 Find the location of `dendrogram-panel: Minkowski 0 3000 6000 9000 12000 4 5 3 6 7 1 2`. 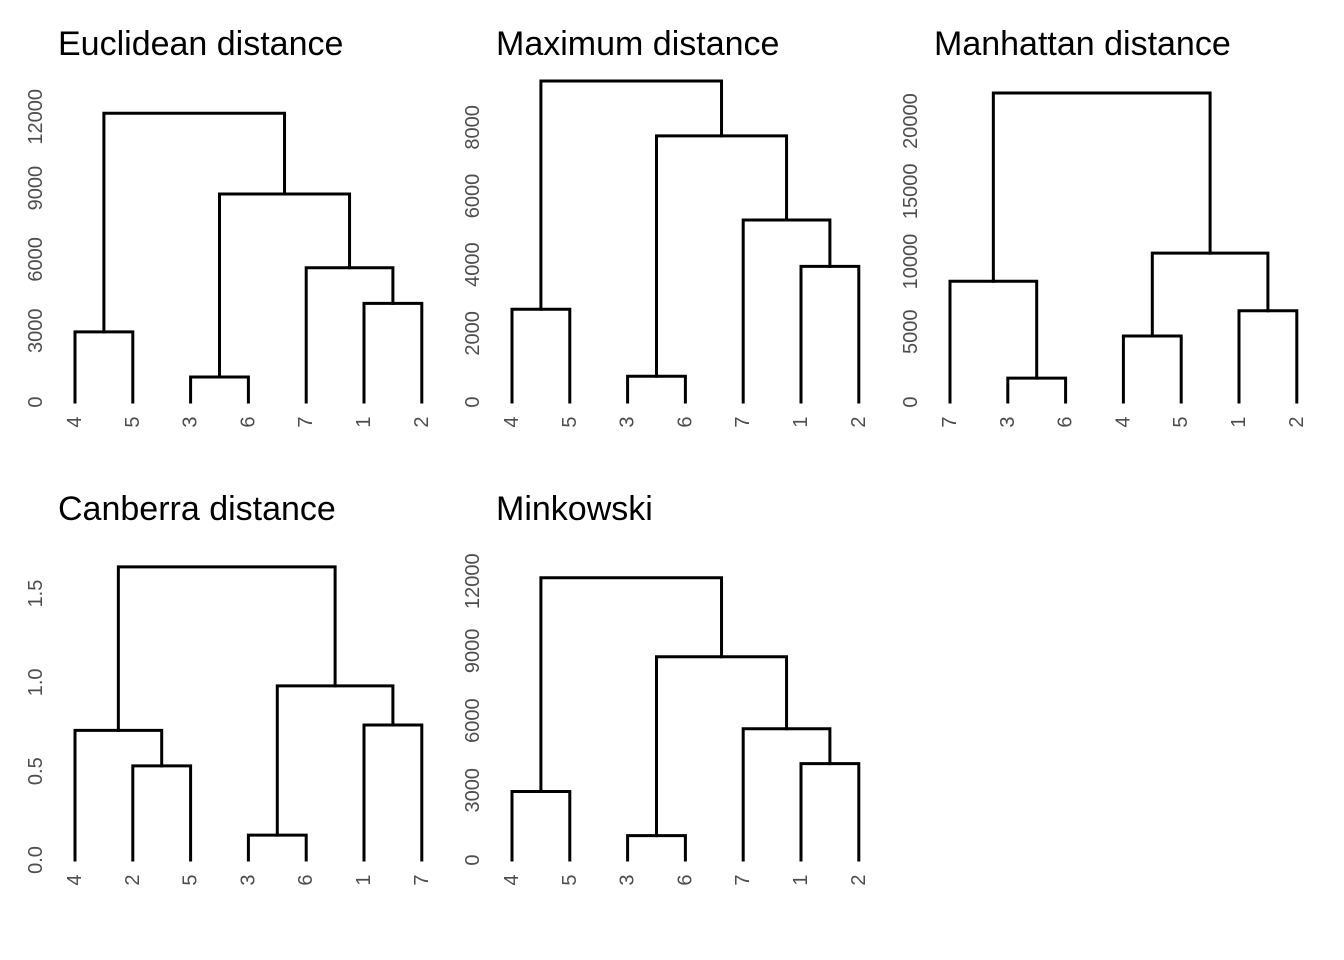

dendrogram-panel: Minkowski 0 3000 6000 9000 12000 4 5 3 6 7 1 2 is located at coordinates (666, 688).